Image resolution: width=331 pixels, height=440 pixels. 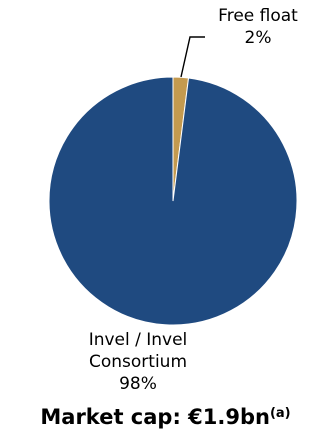 I want to click on market-cap-caption: Market cap: €1.9bn(a), so click(x=165, y=417).